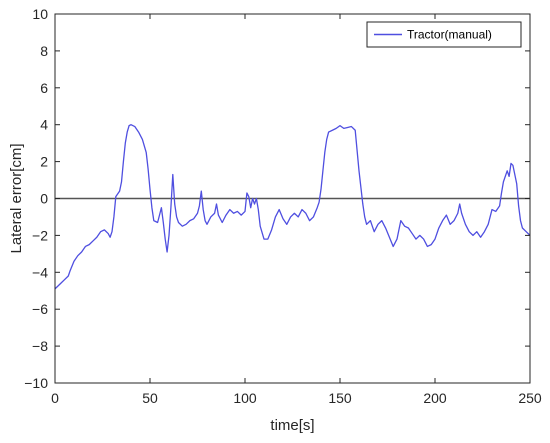 Image resolution: width=550 pixels, height=443 pixels. I want to click on y-tick-label: 8, so click(44, 51).